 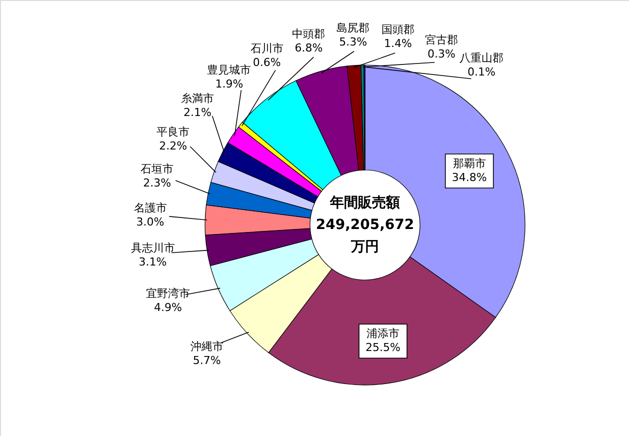 What do you see at coordinates (197, 98) in the screenshot?
I see `slice-label: 糸満市` at bounding box center [197, 98].